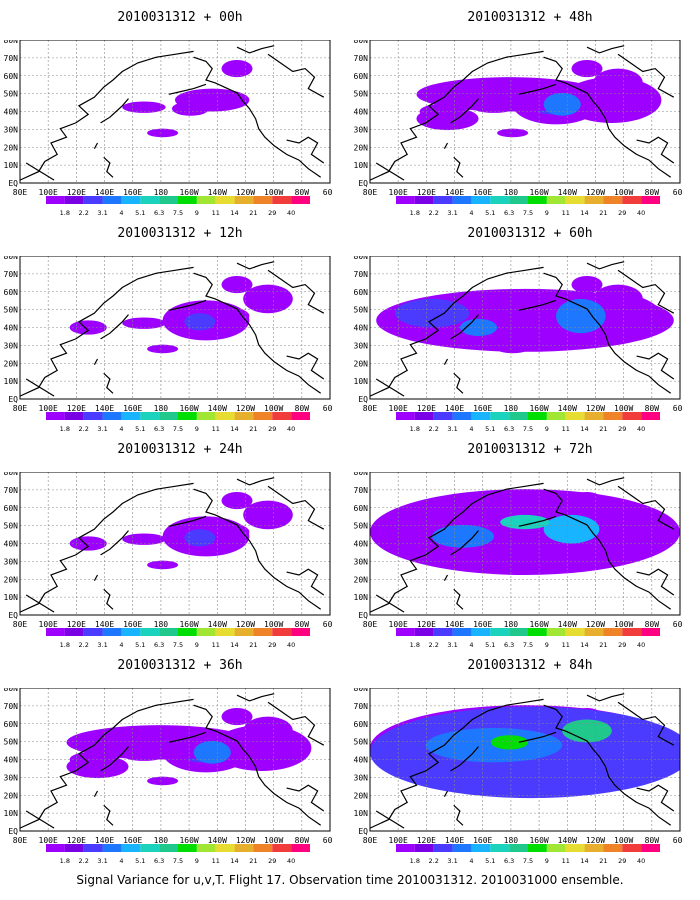 This screenshot has width=700, height=900. What do you see at coordinates (11, 690) in the screenshot?
I see `lat-tick-label: 80N` at bounding box center [11, 690].